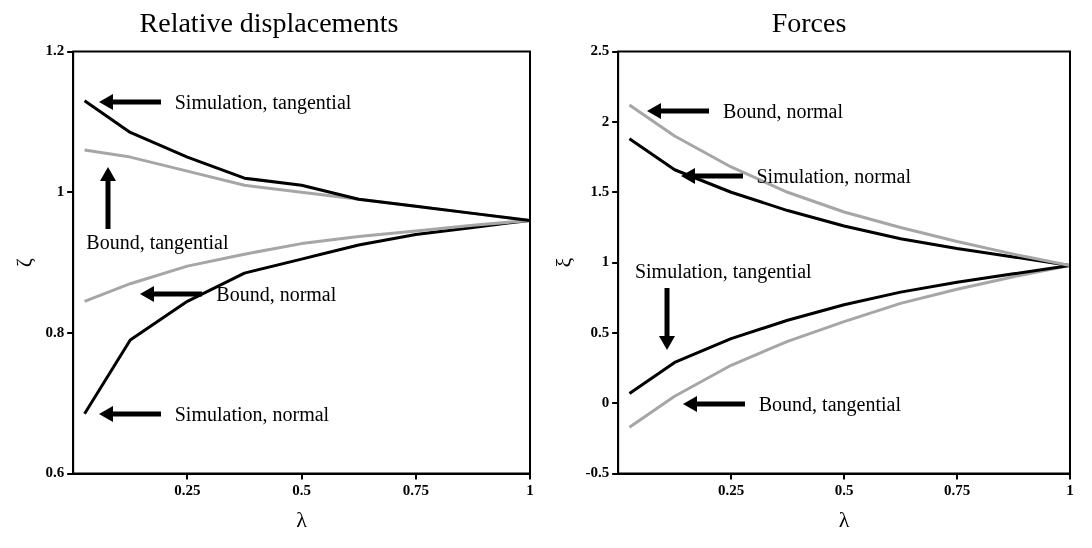 This screenshot has height=548, width=1092. Describe the element at coordinates (55, 50) in the screenshot. I see `y-tick-label: 1.2` at that location.